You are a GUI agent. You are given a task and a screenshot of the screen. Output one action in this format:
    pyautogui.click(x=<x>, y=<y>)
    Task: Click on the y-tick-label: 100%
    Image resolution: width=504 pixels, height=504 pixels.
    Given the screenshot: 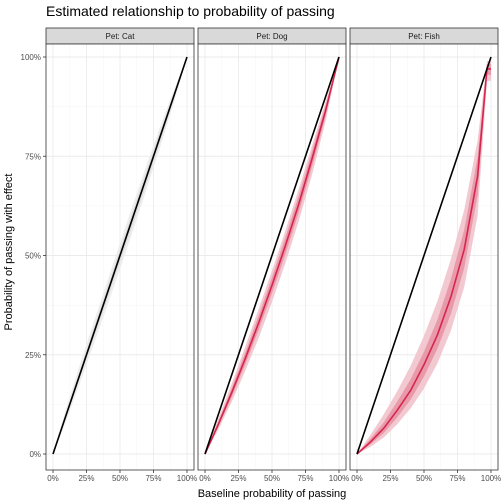 What is the action you would take?
    pyautogui.click(x=31, y=57)
    